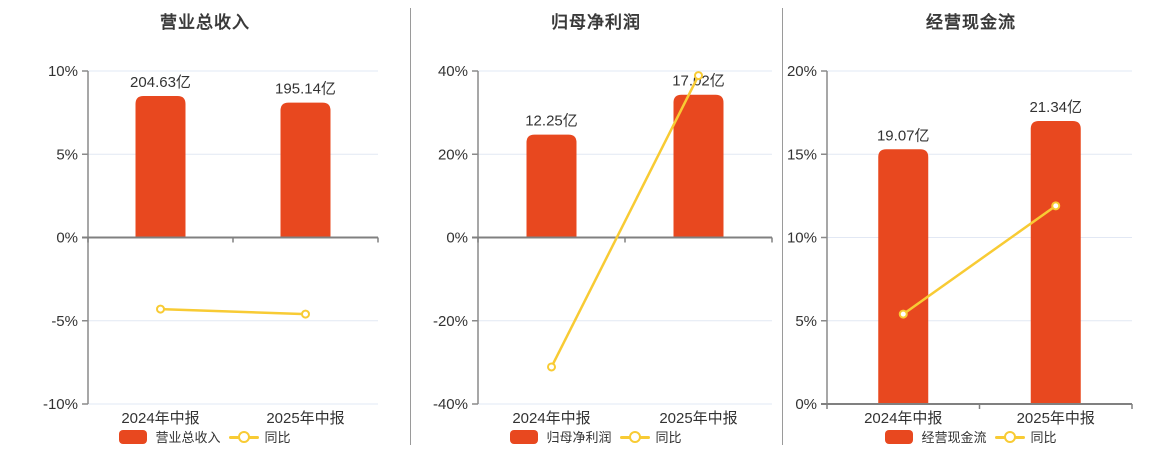 The image size is (1160, 450). I want to click on net-profit-chart-title: 归母净利润, so click(596, 22).